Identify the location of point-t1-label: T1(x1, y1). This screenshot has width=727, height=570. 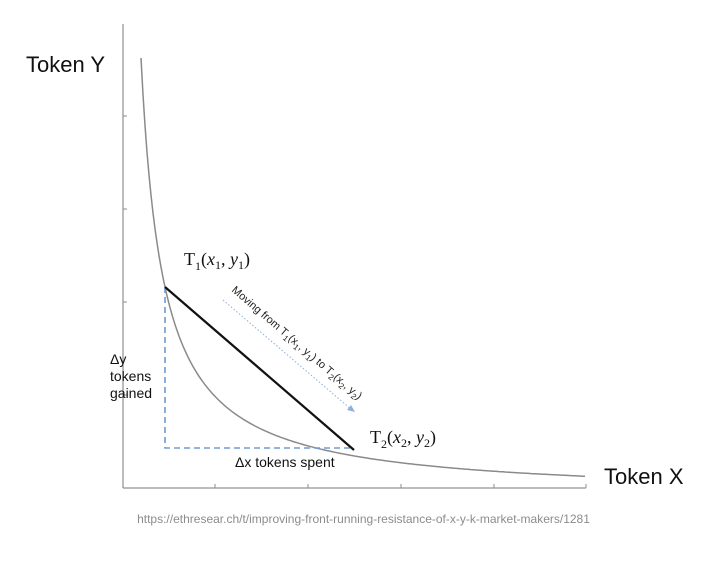
(217, 261).